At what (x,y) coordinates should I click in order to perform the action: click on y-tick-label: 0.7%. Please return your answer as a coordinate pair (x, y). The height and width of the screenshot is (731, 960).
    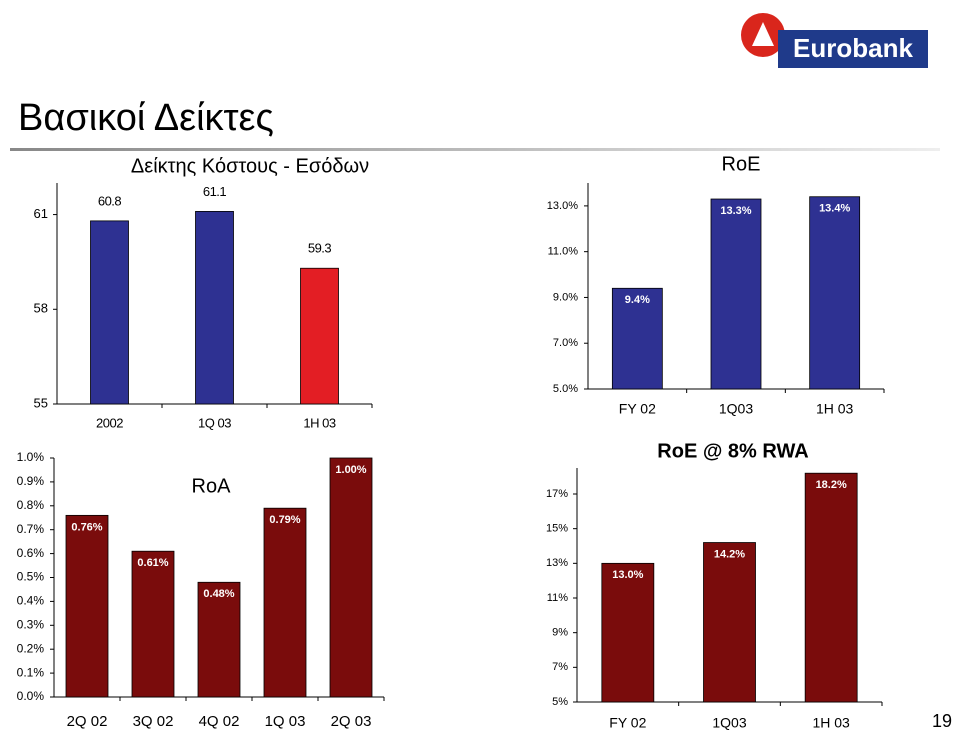
    Looking at the image, I should click on (31, 529).